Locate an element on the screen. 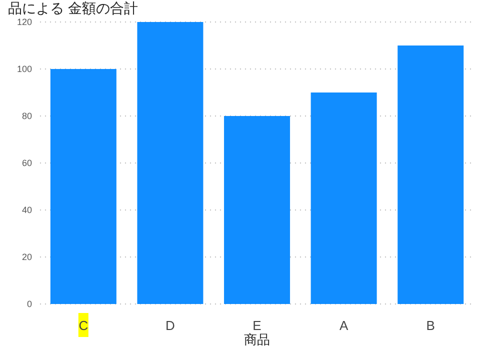 This screenshot has height=354, width=490. y-tick-label: 20 is located at coordinates (27, 257).